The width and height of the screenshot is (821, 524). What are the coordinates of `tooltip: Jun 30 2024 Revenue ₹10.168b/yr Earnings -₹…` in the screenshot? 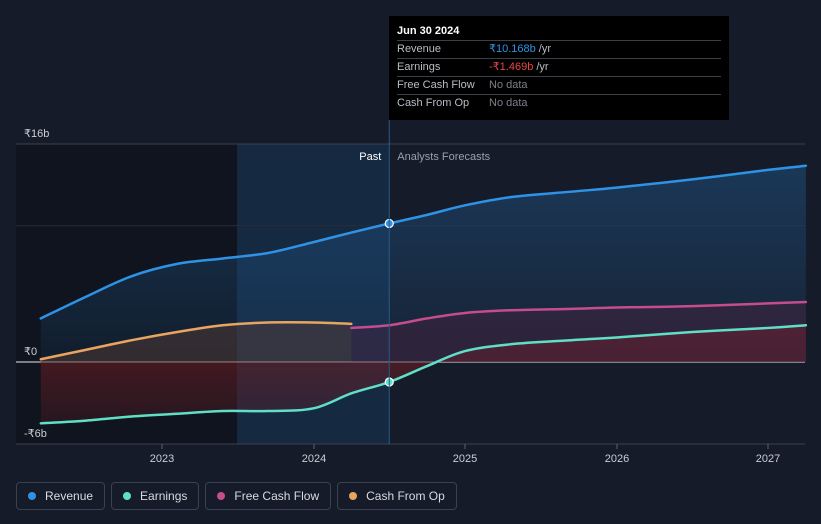 It's located at (559, 68).